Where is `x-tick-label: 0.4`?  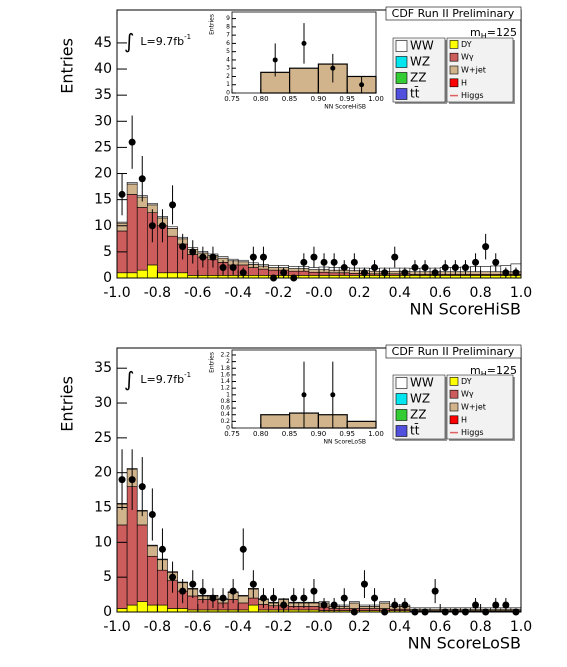 x-tick-label: 0.4 is located at coordinates (400, 627).